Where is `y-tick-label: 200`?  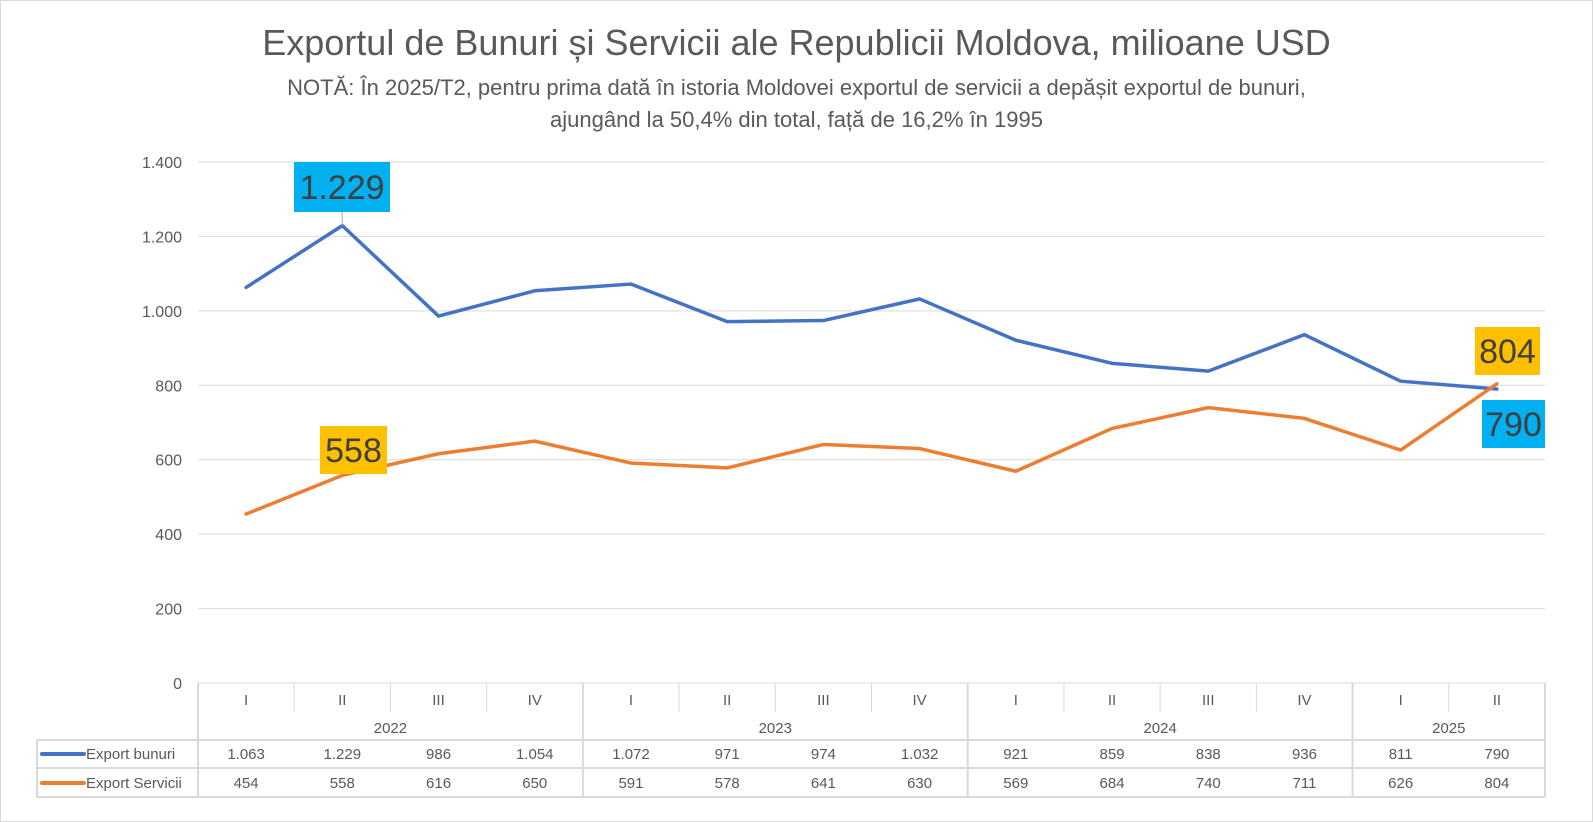
y-tick-label: 200 is located at coordinates (168, 610).